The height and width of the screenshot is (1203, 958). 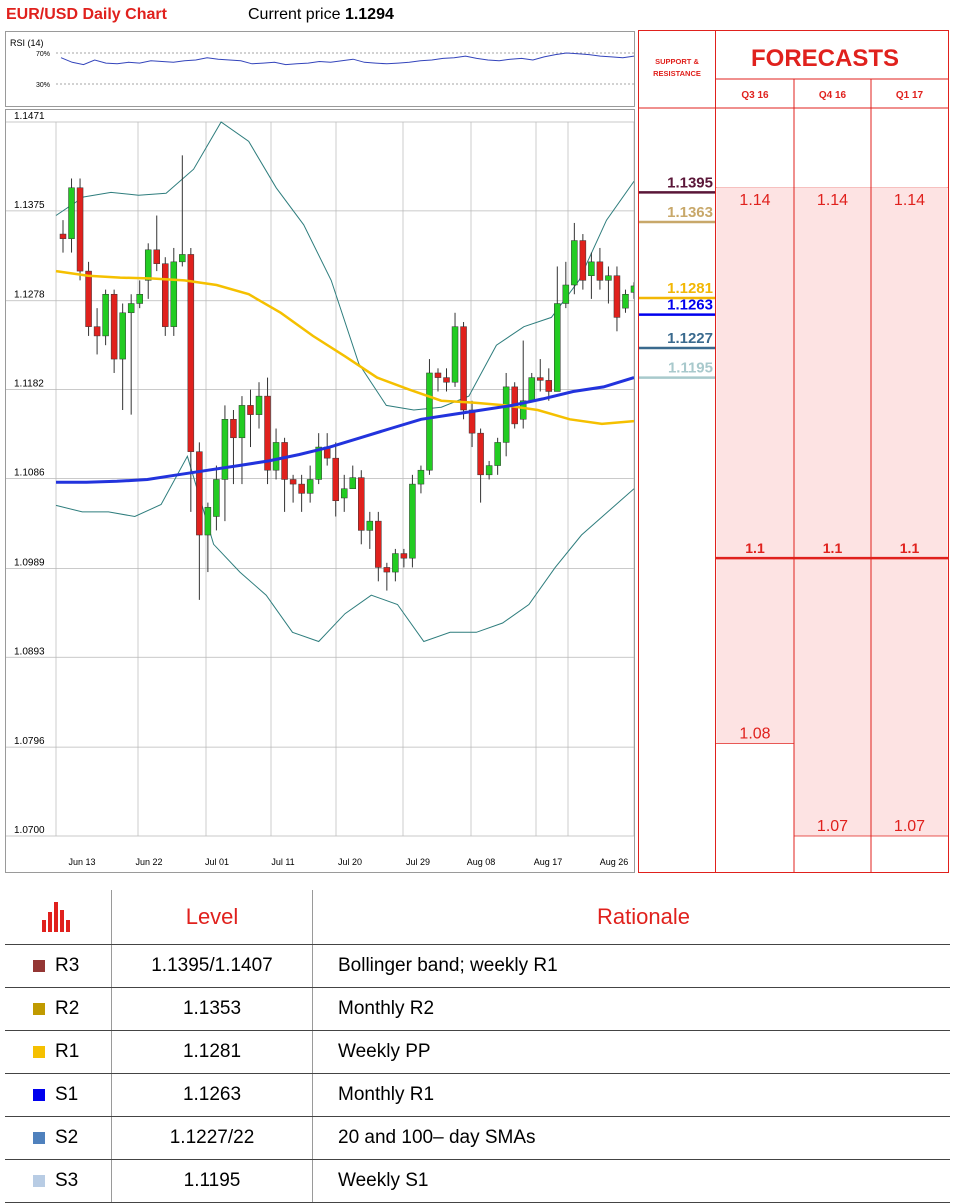 What do you see at coordinates (29, 830) in the screenshot?
I see `y-tick-label: 1.0700` at bounding box center [29, 830].